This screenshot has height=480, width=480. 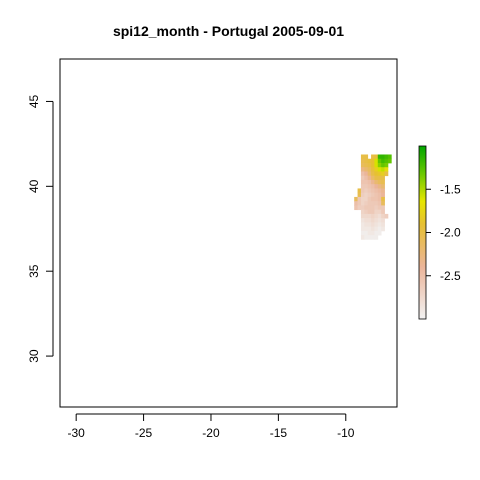 I want to click on plot-title: spi12_month - Portugal 2005-09-01, so click(x=228, y=31).